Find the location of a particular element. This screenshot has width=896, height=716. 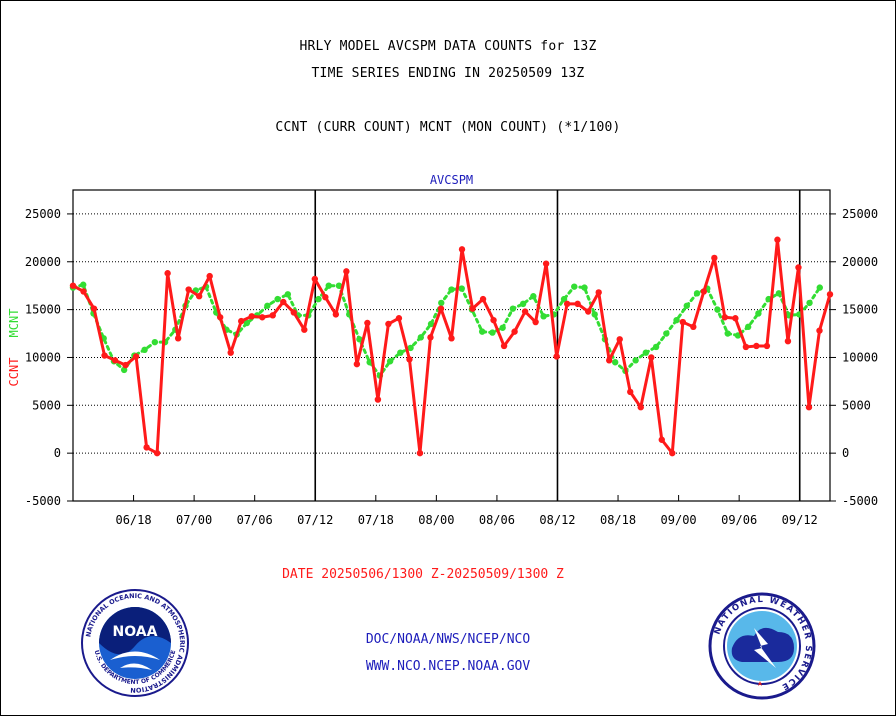

y-tick-label-left: 5000 is located at coordinates (46, 405).